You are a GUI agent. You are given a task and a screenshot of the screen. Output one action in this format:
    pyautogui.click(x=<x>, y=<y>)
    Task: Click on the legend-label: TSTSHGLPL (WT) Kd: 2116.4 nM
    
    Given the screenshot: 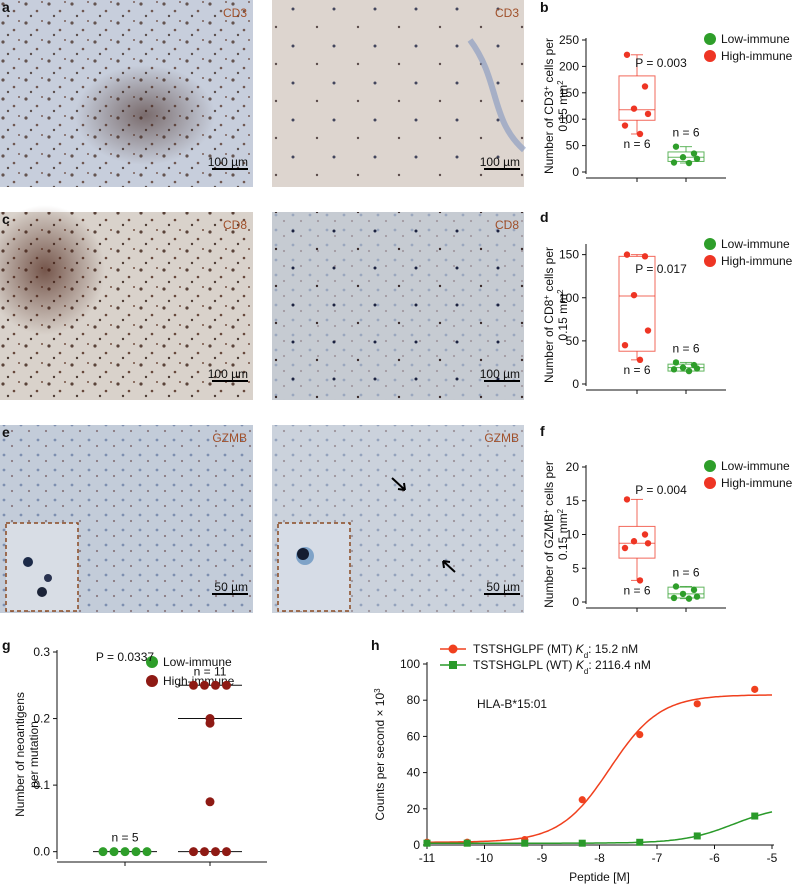 What is the action you would take?
    pyautogui.click(x=562, y=667)
    